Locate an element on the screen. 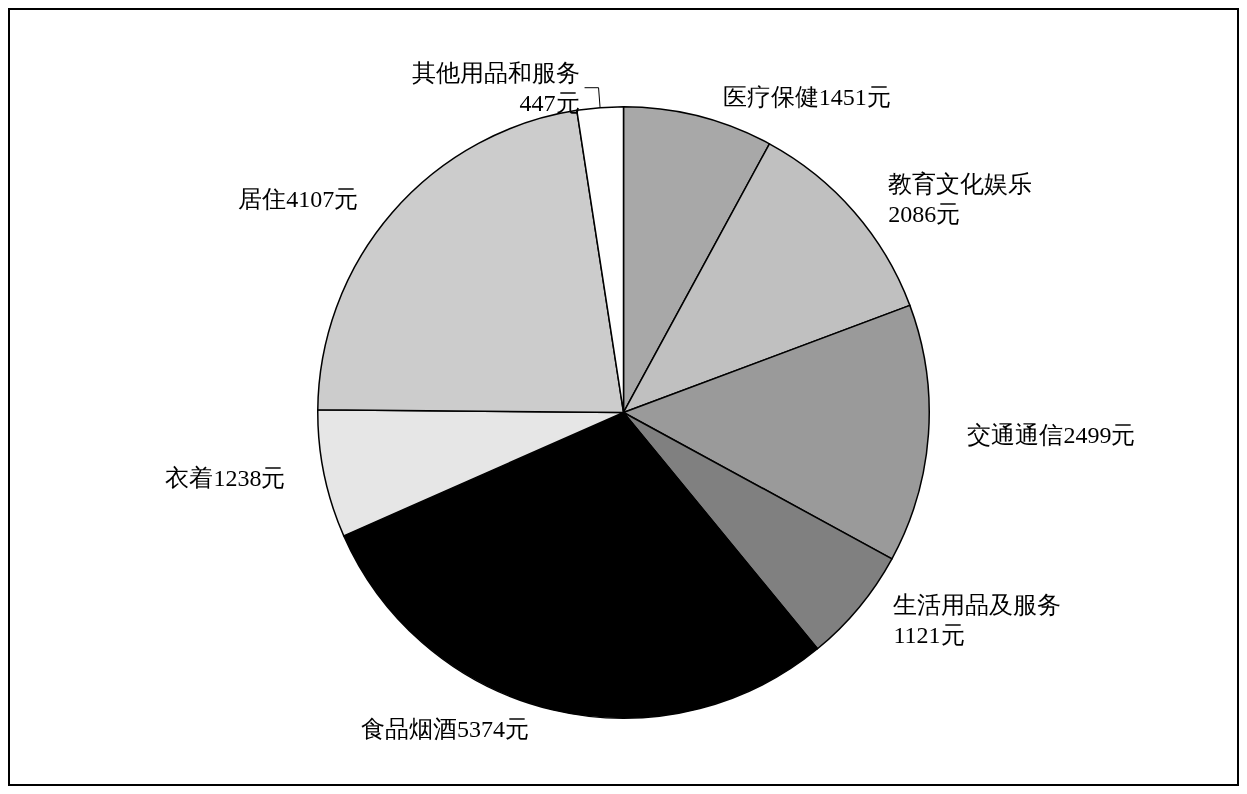  data-label: 447元 is located at coordinates (549, 102).